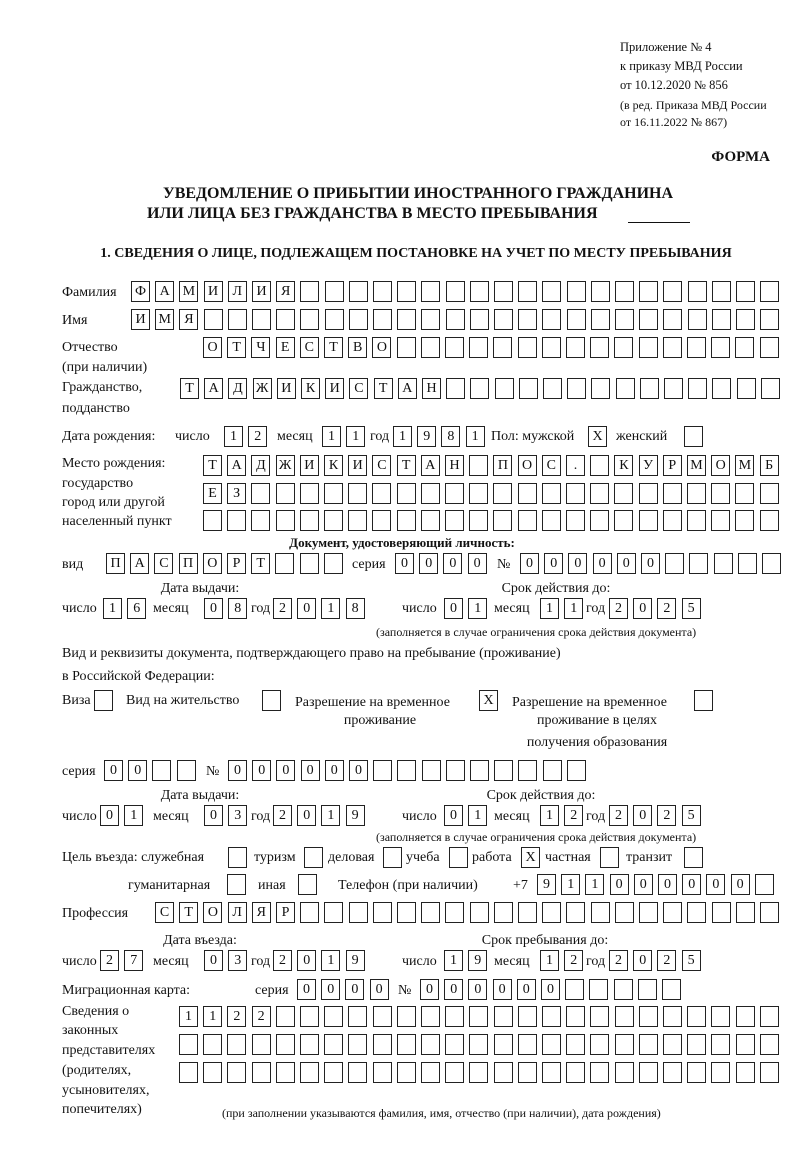 The image size is (800, 1163). I want to click on char-box: Ж, so click(262, 388).